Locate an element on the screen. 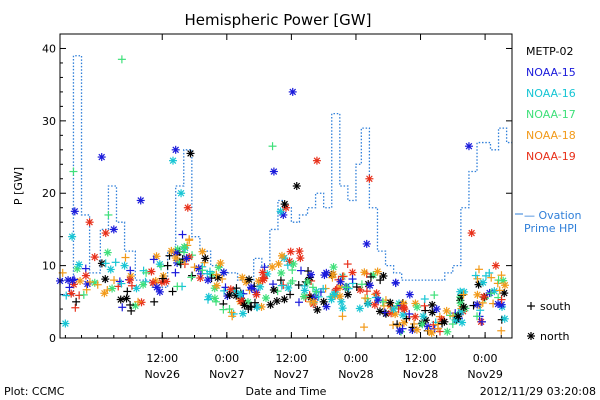  footer-x-axis-label: Date and Time is located at coordinates (286, 391).